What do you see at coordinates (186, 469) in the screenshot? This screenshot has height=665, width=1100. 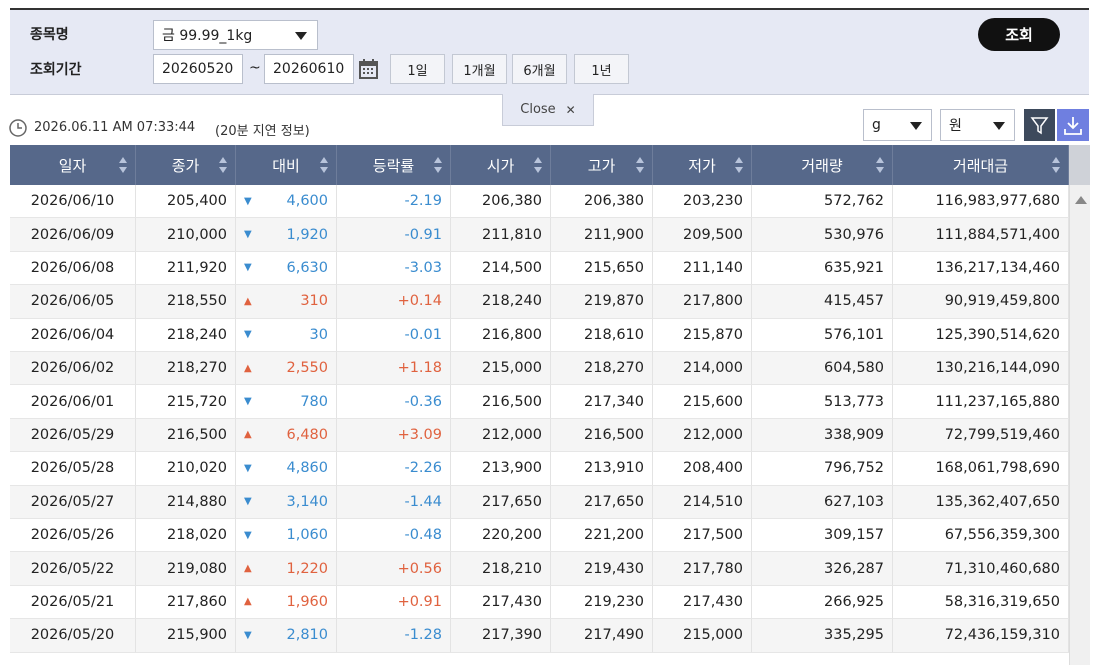 I see `table-cell: 210,020` at bounding box center [186, 469].